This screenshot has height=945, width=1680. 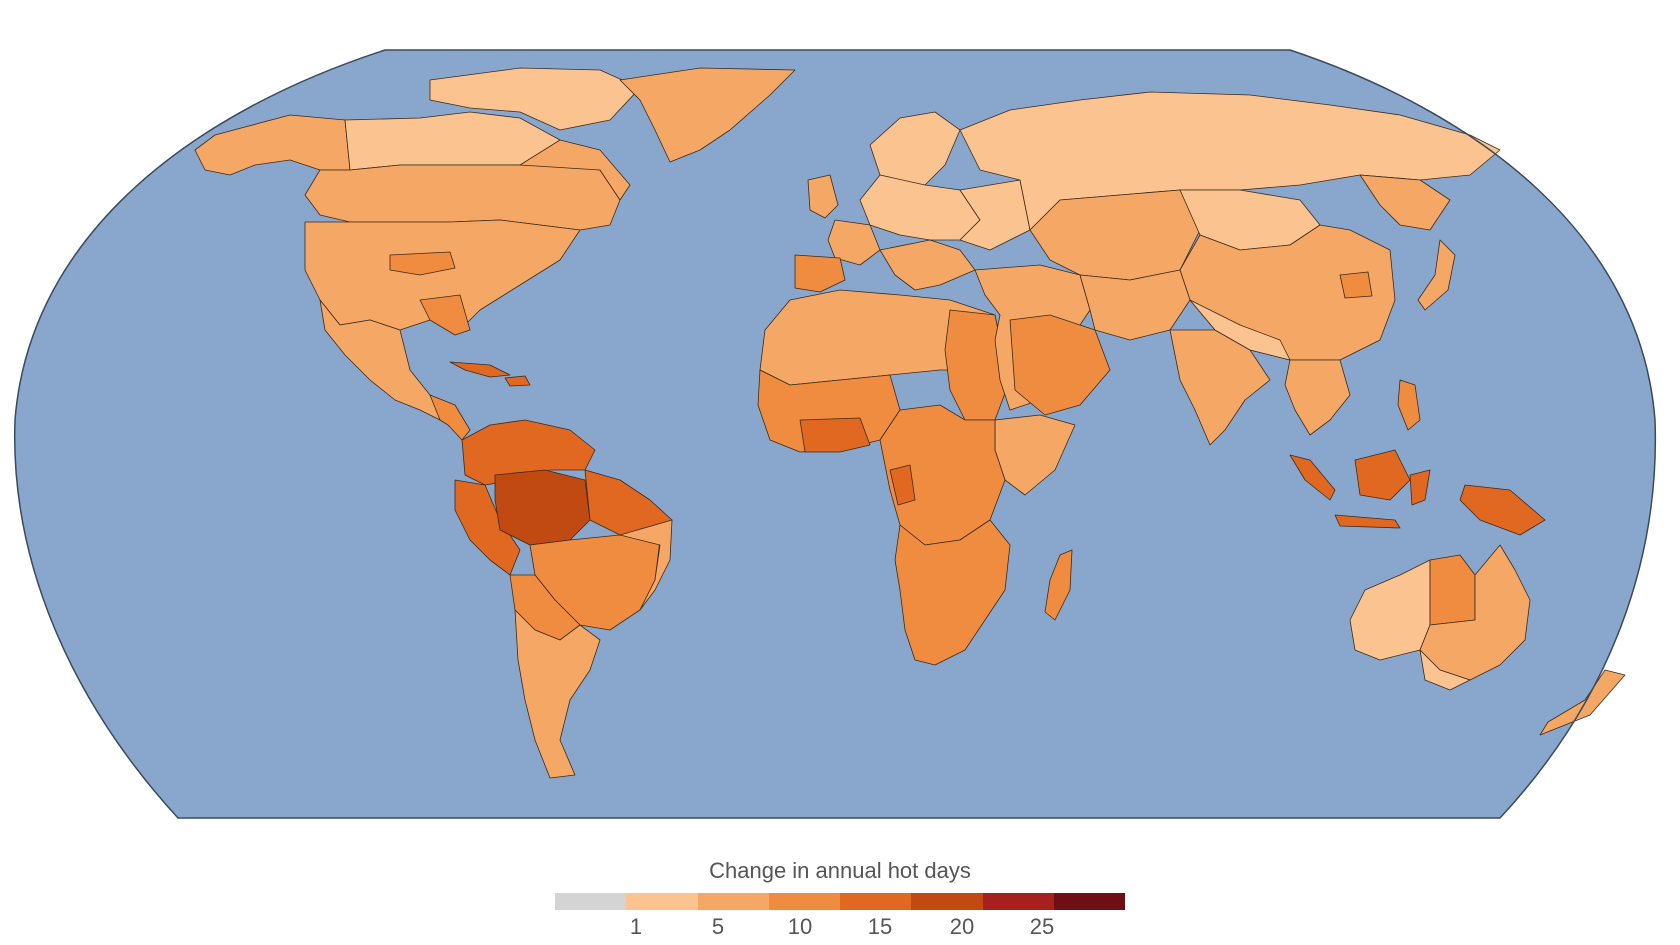 What do you see at coordinates (1317, 397) in the screenshot?
I see `southeast-asia` at bounding box center [1317, 397].